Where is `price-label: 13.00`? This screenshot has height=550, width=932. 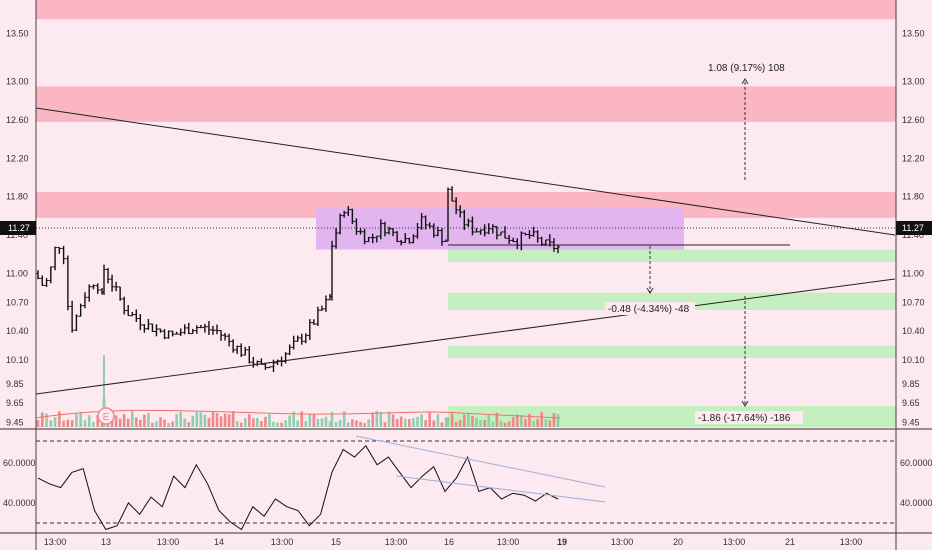 price-label: 13.00 is located at coordinates (17, 82).